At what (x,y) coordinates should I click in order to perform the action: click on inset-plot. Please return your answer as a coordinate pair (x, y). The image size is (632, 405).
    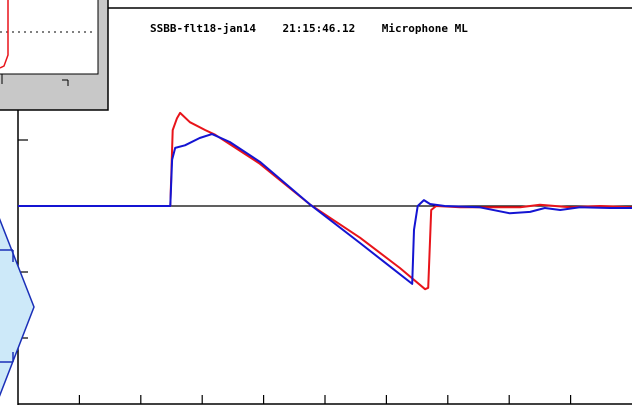
    Looking at the image, I should click on (49, 37).